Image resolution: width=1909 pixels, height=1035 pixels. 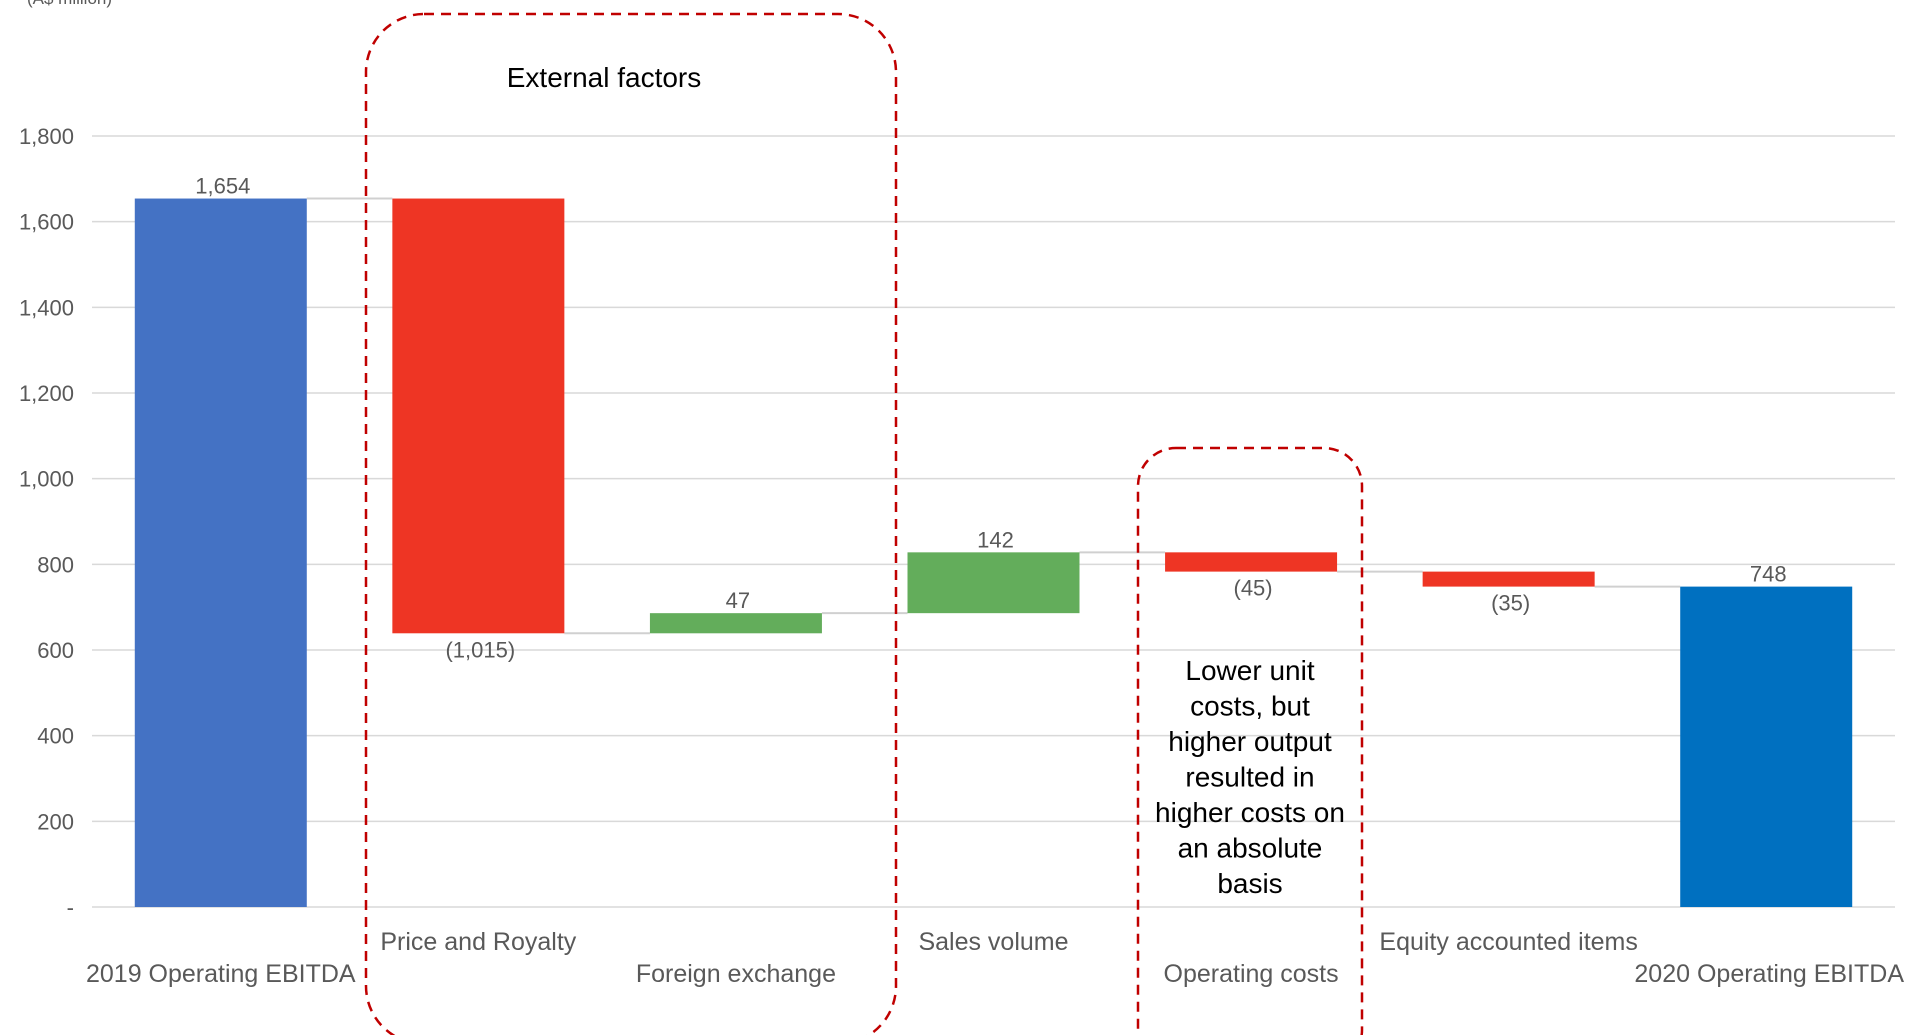 I want to click on y-tick-label: 1,800, so click(x=46, y=136).